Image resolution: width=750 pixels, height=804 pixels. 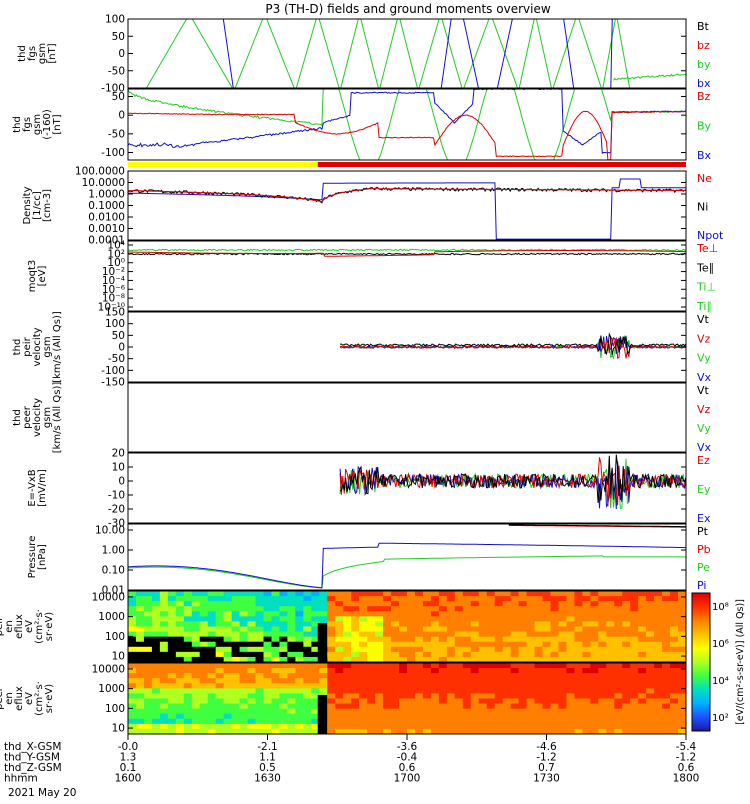 I want to click on time-axis-row-label: thd_Y-GSM, so click(x=32, y=758).